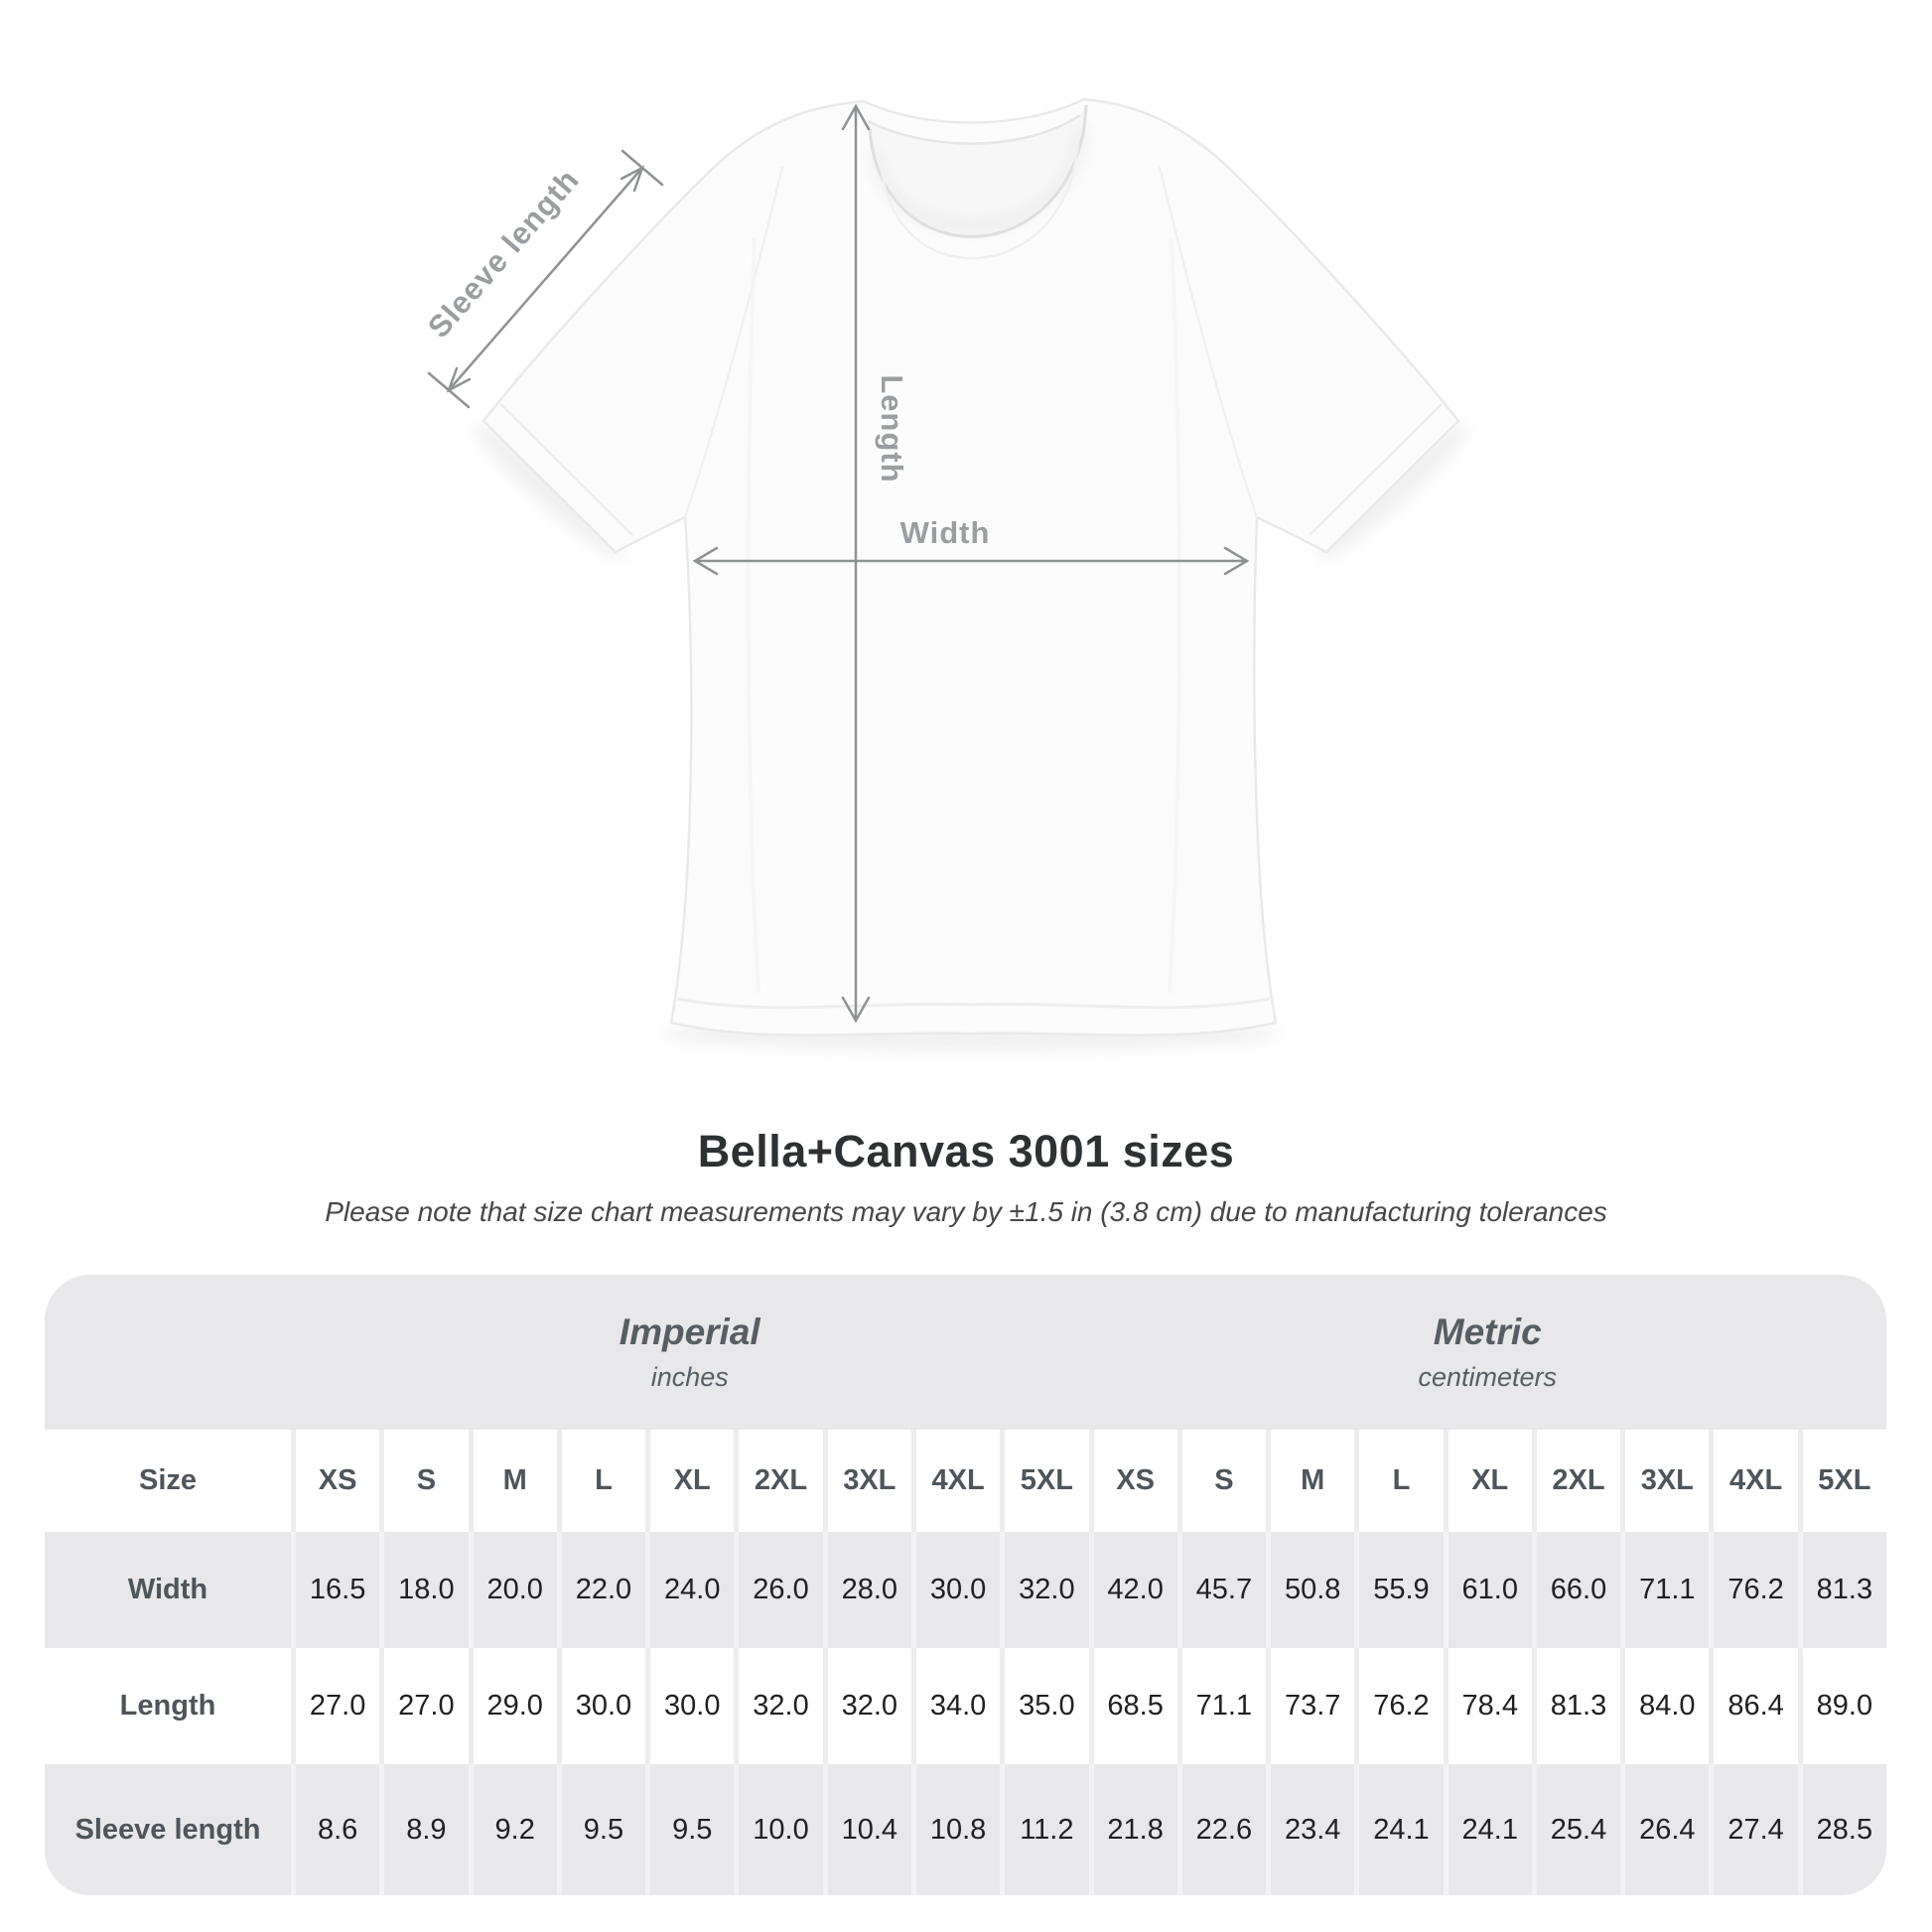 The width and height of the screenshot is (1932, 1932). I want to click on imperial-group-header: Imperial inches, so click(690, 1353).